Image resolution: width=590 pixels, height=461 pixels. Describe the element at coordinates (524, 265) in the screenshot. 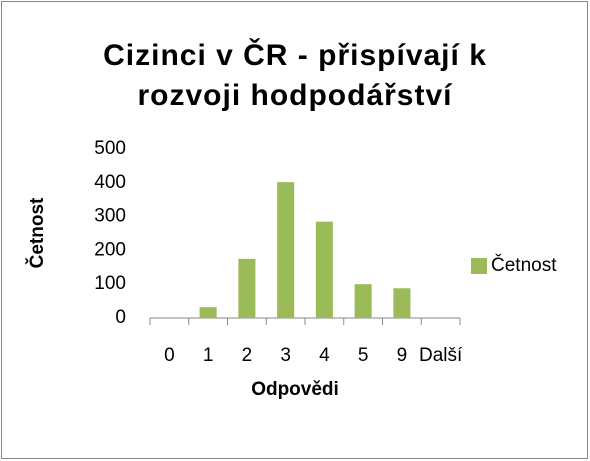

I see `legend-label: Četnost` at that location.